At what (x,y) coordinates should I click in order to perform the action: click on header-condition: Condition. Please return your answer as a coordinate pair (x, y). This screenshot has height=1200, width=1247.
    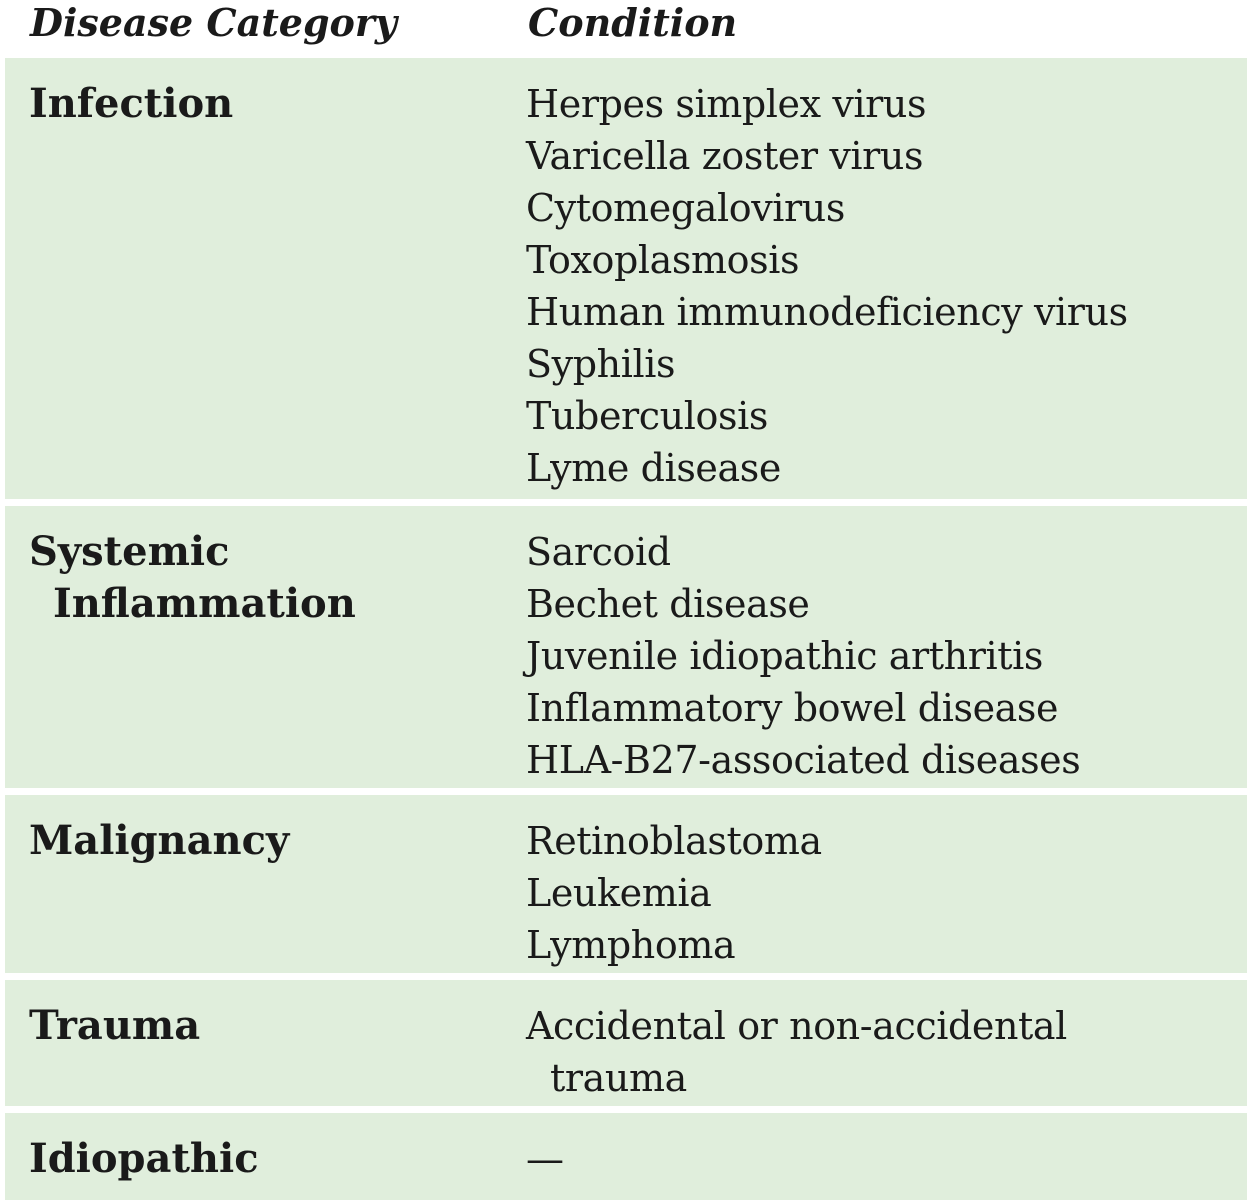
    Looking at the image, I should click on (633, 22).